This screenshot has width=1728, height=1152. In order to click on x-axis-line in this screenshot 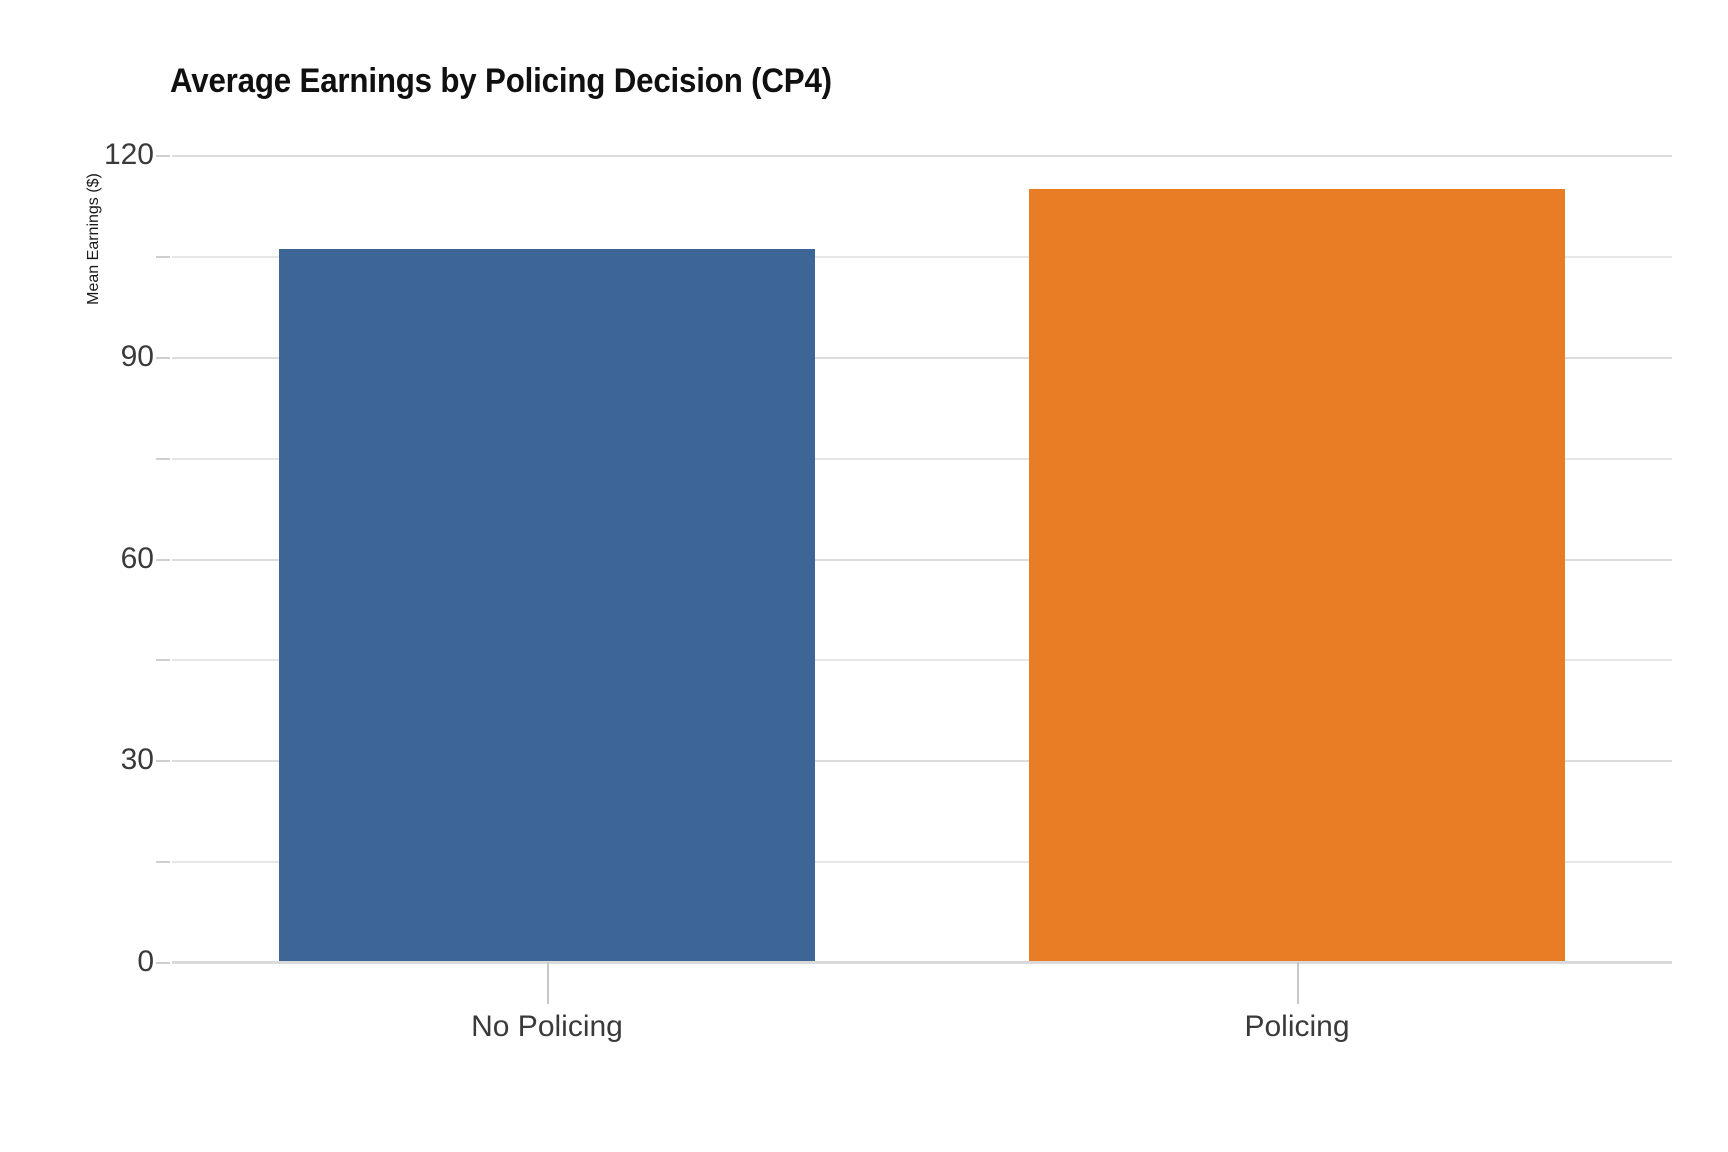, I will do `click(922, 962)`.